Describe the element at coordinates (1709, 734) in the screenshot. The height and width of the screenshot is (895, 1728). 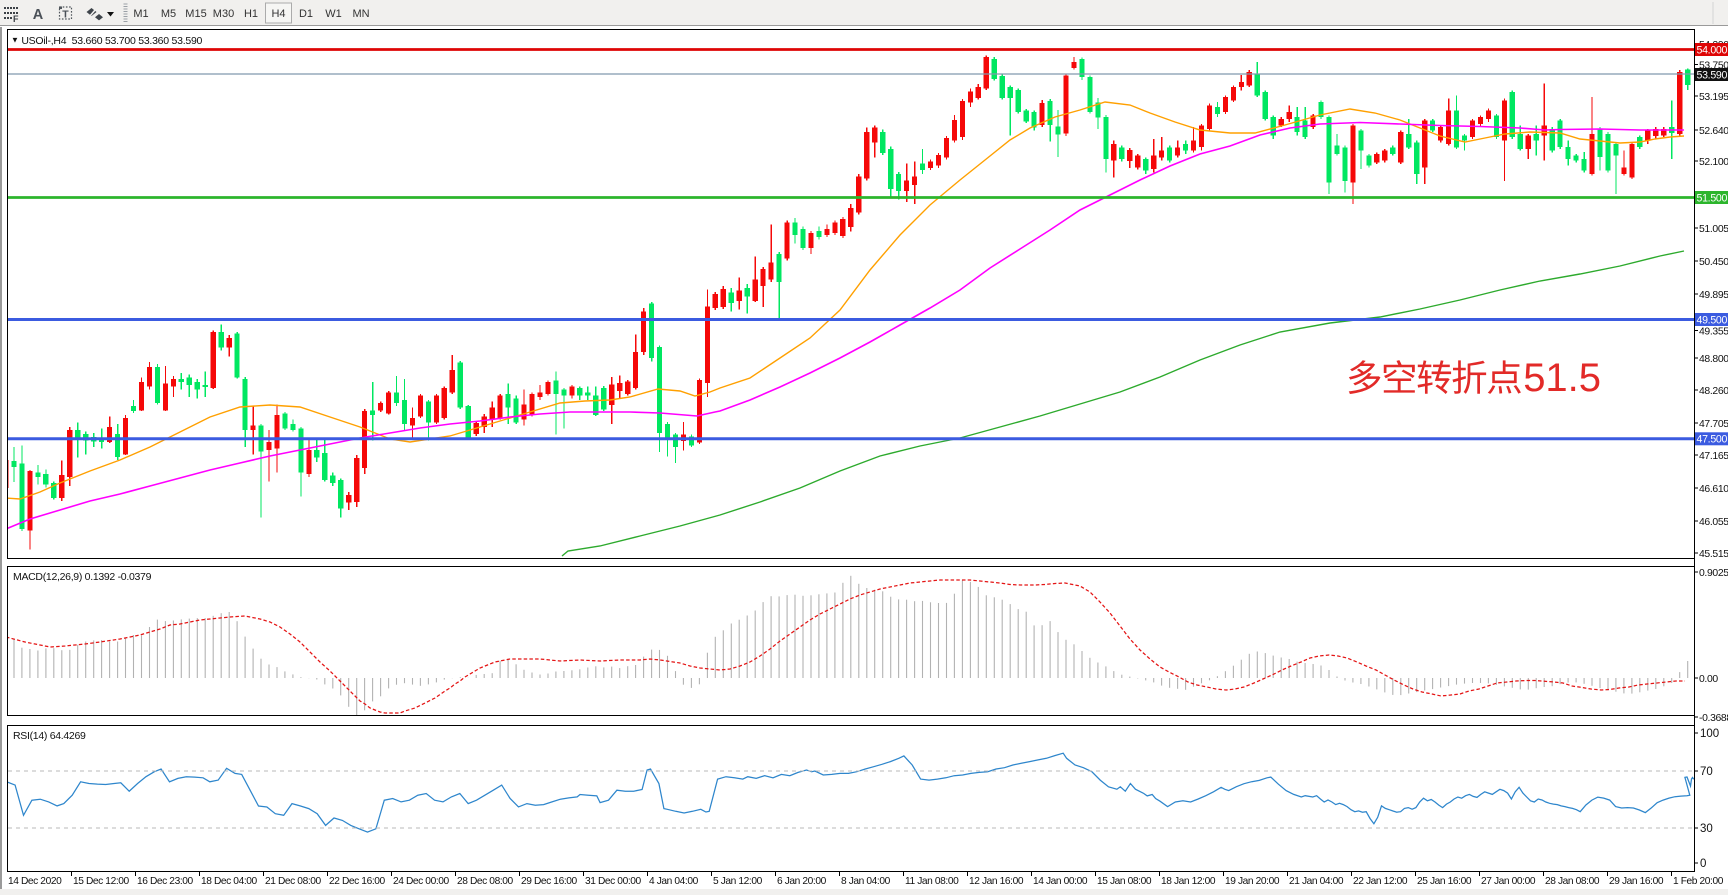
I see `svg-text: 100` at that location.